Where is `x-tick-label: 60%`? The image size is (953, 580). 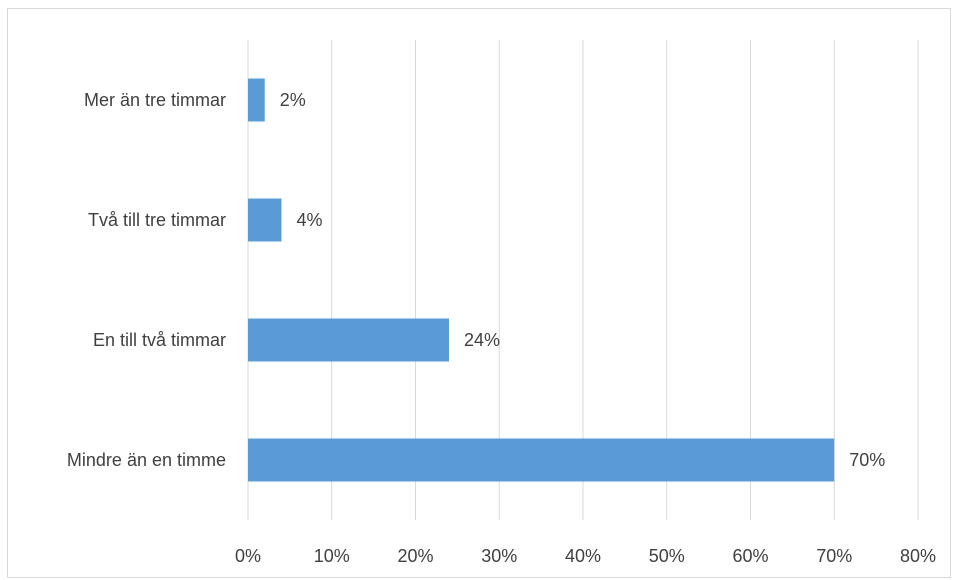
x-tick-label: 60% is located at coordinates (750, 556).